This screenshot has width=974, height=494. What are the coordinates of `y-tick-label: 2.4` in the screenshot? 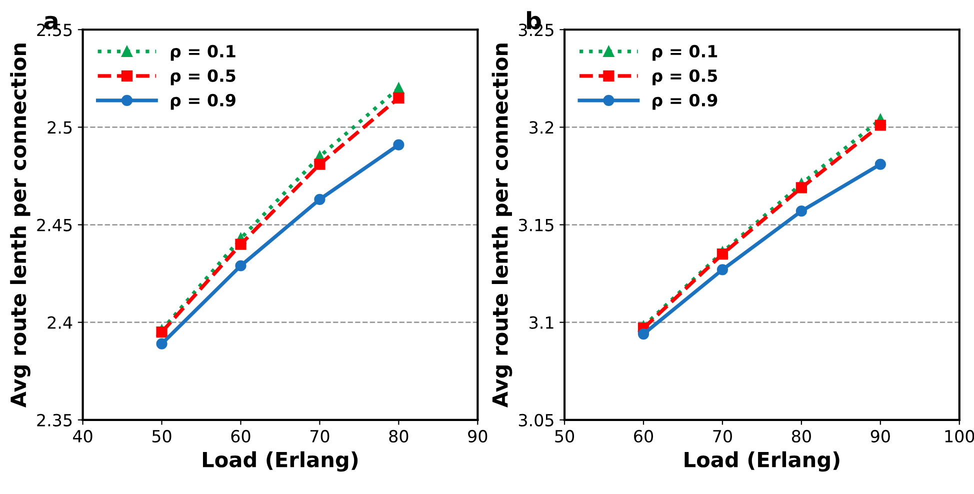 It's located at (60, 322).